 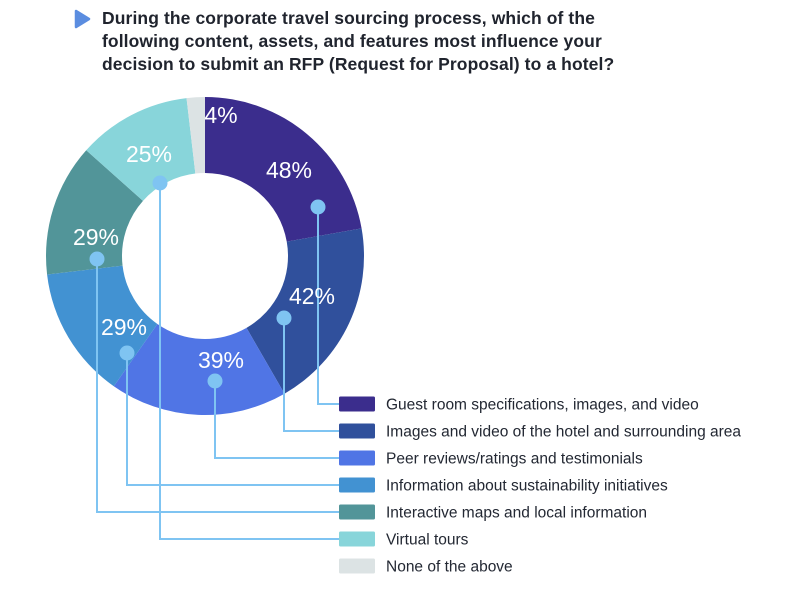 I want to click on play-triangle-icon, so click(x=82, y=19).